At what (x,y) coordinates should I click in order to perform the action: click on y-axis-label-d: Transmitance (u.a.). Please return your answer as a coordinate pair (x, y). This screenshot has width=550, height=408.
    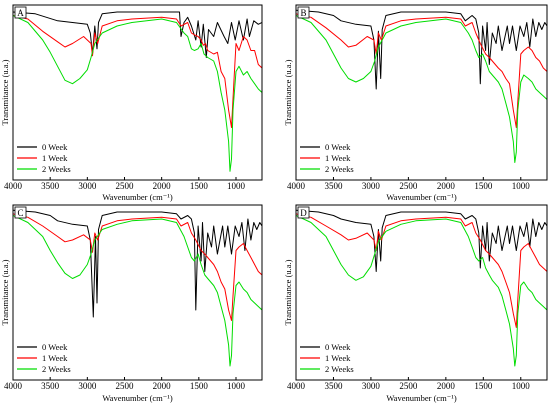
    Looking at the image, I should click on (288, 292).